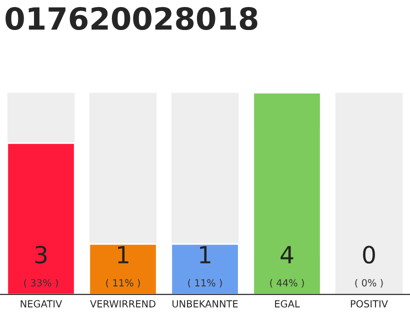 Image resolution: width=410 pixels, height=320 pixels. What do you see at coordinates (287, 267) in the screenshot?
I see `data-label: 4 ( 44% )` at bounding box center [287, 267].